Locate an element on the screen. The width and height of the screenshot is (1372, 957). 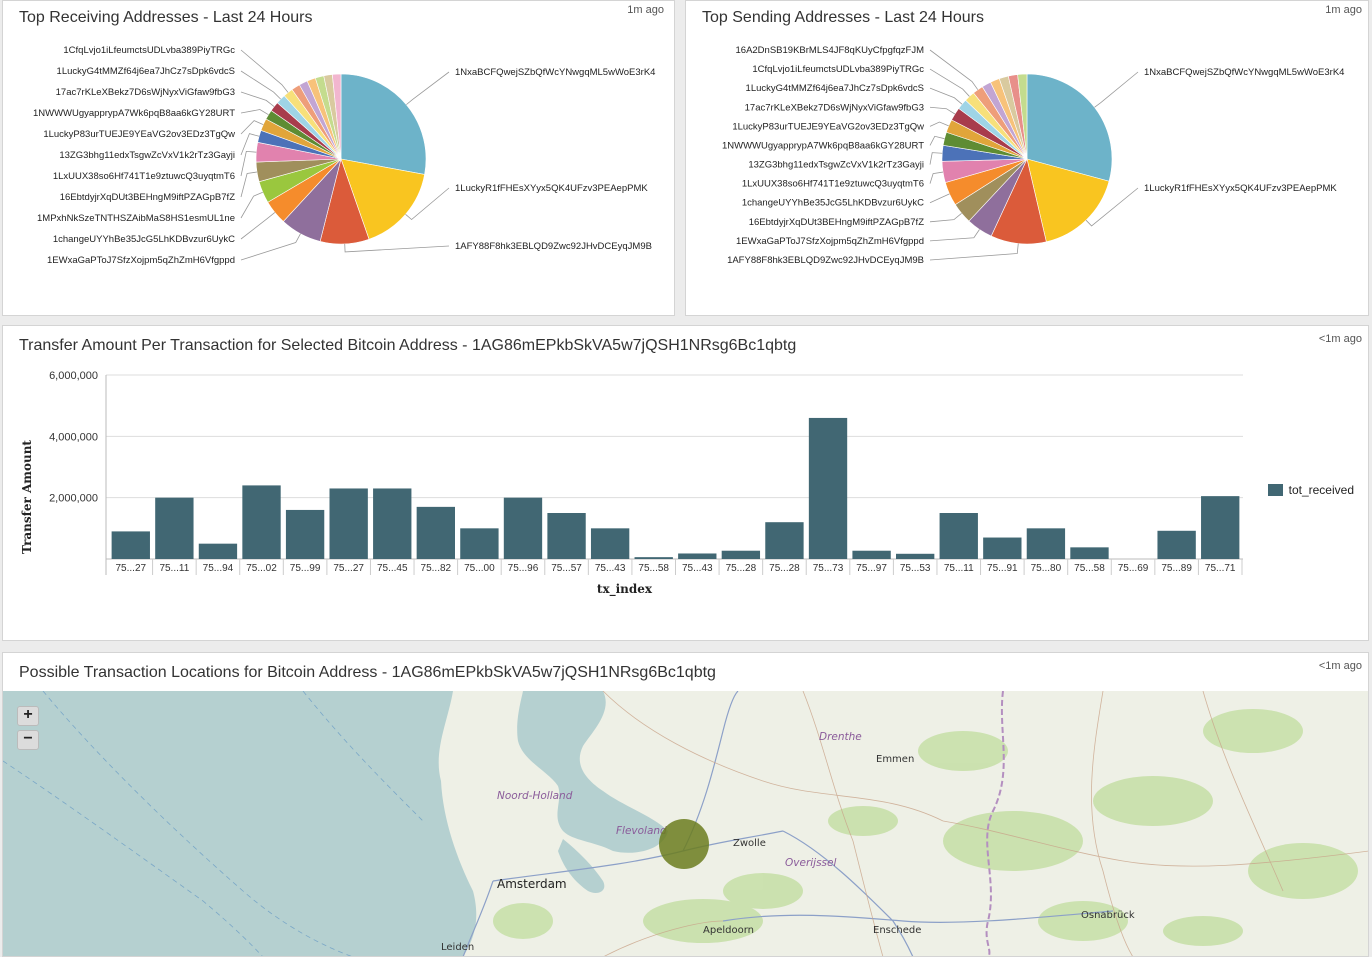
sending-slice-label: 1CfqLvjo1iLfeumctsUDLvba389PiyTRGc is located at coordinates (838, 69).